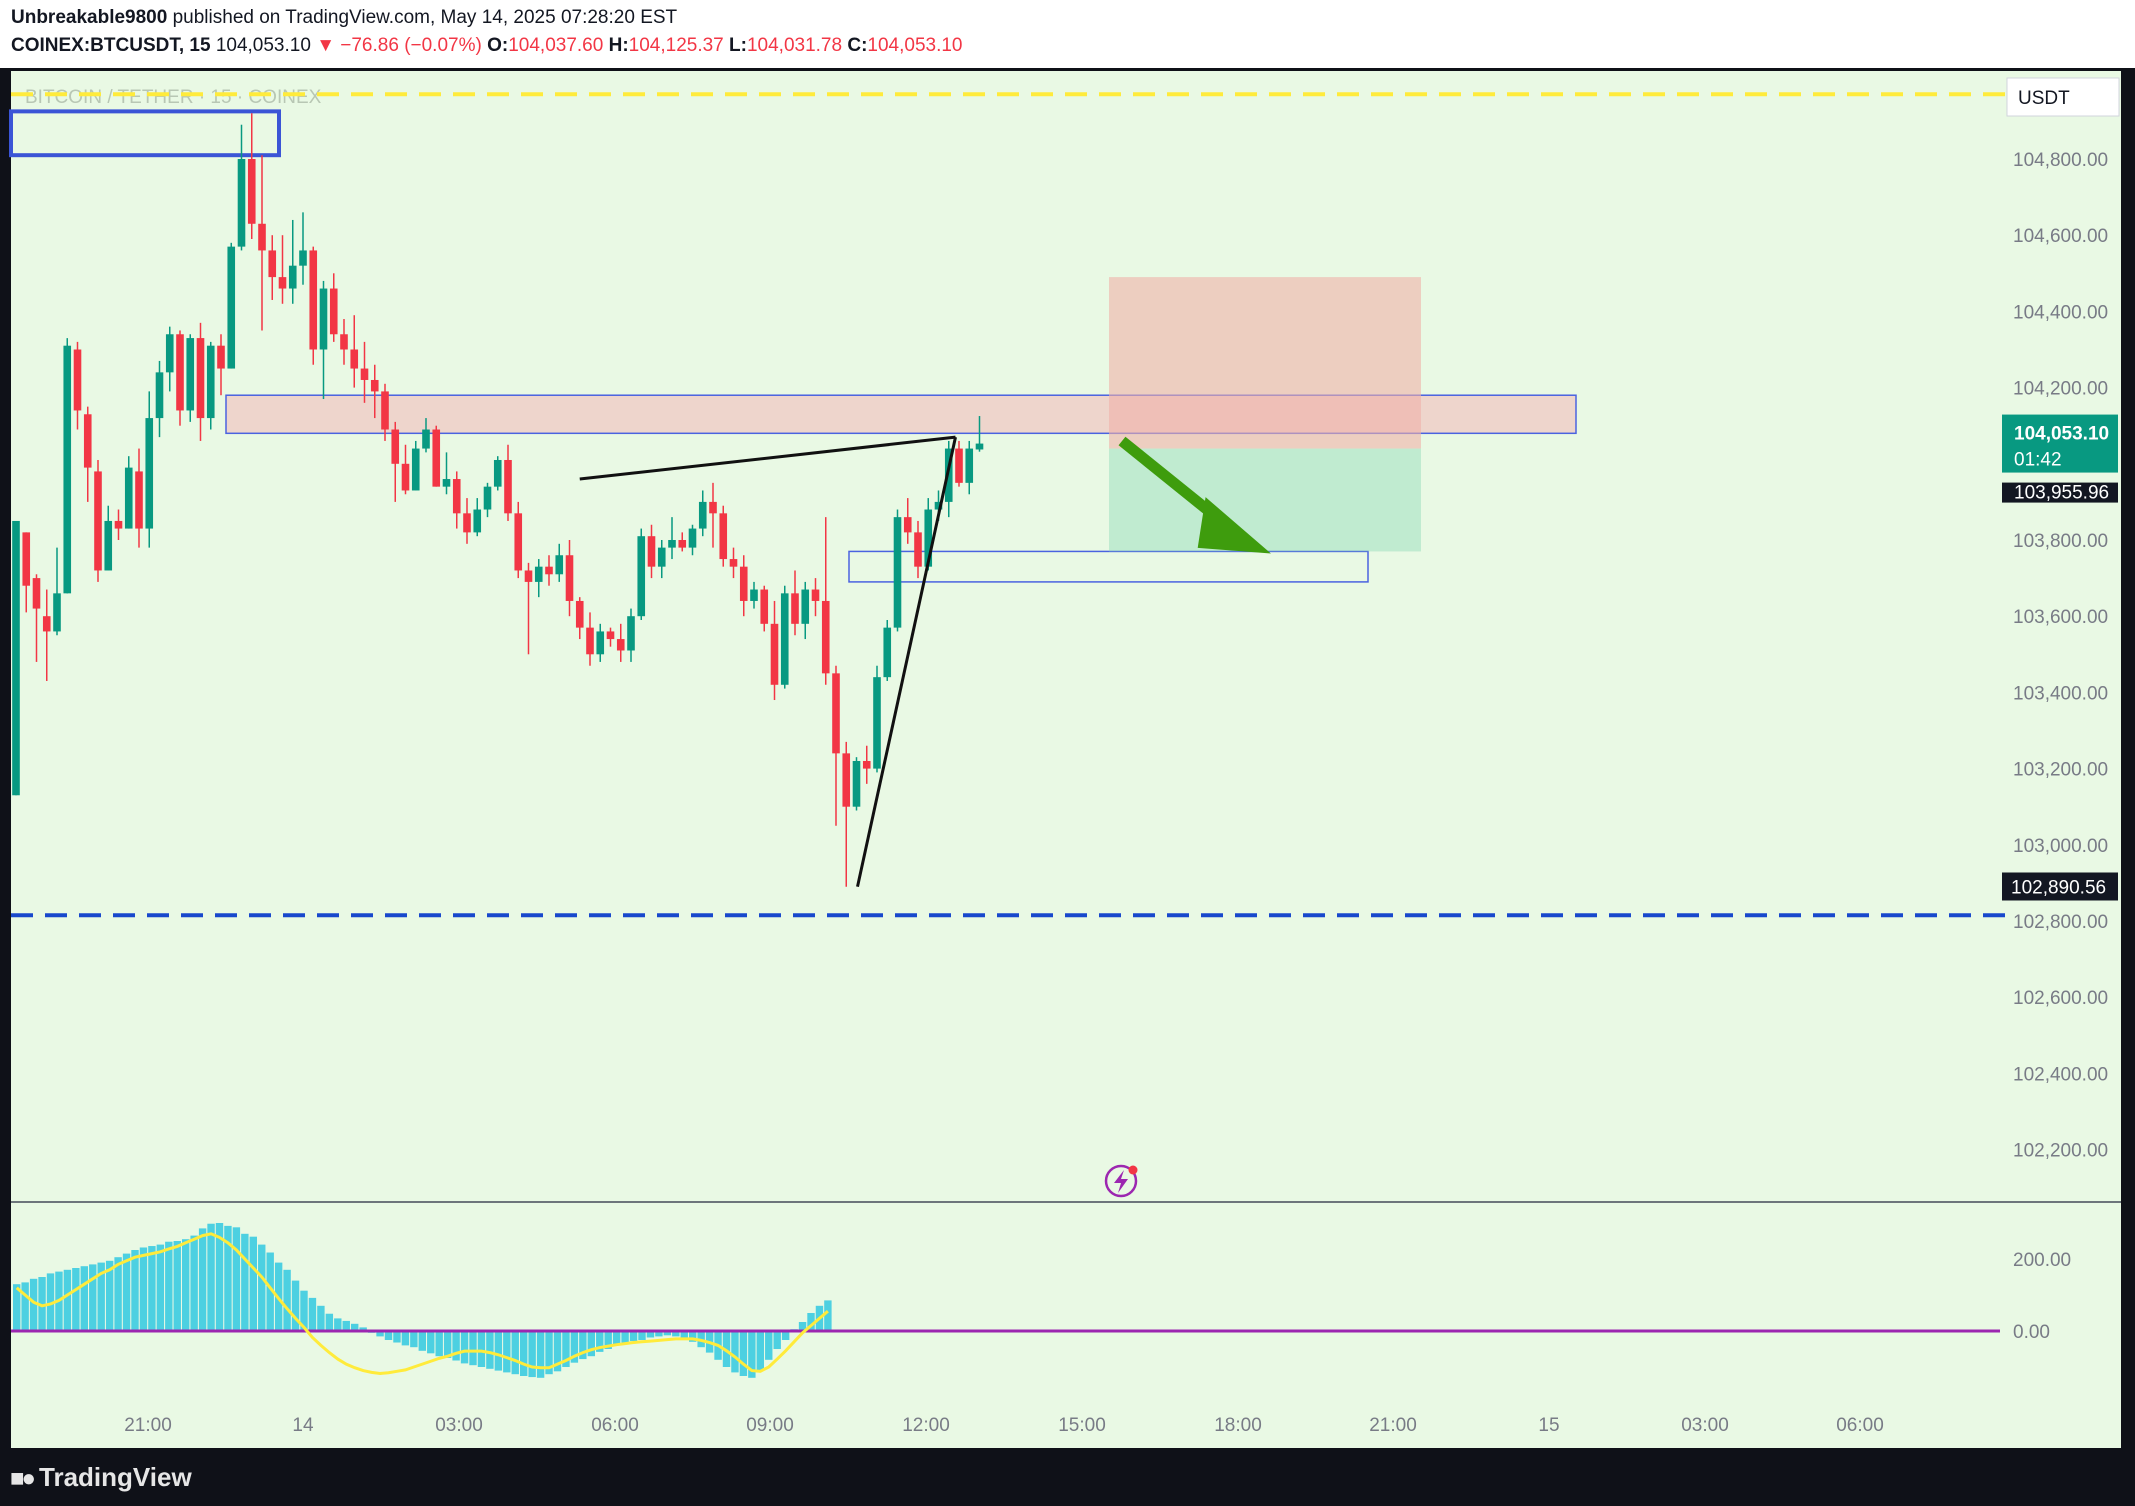 This screenshot has height=1506, width=2135. Describe the element at coordinates (906, 662) in the screenshot. I see `wedge-lower-trendline` at that location.